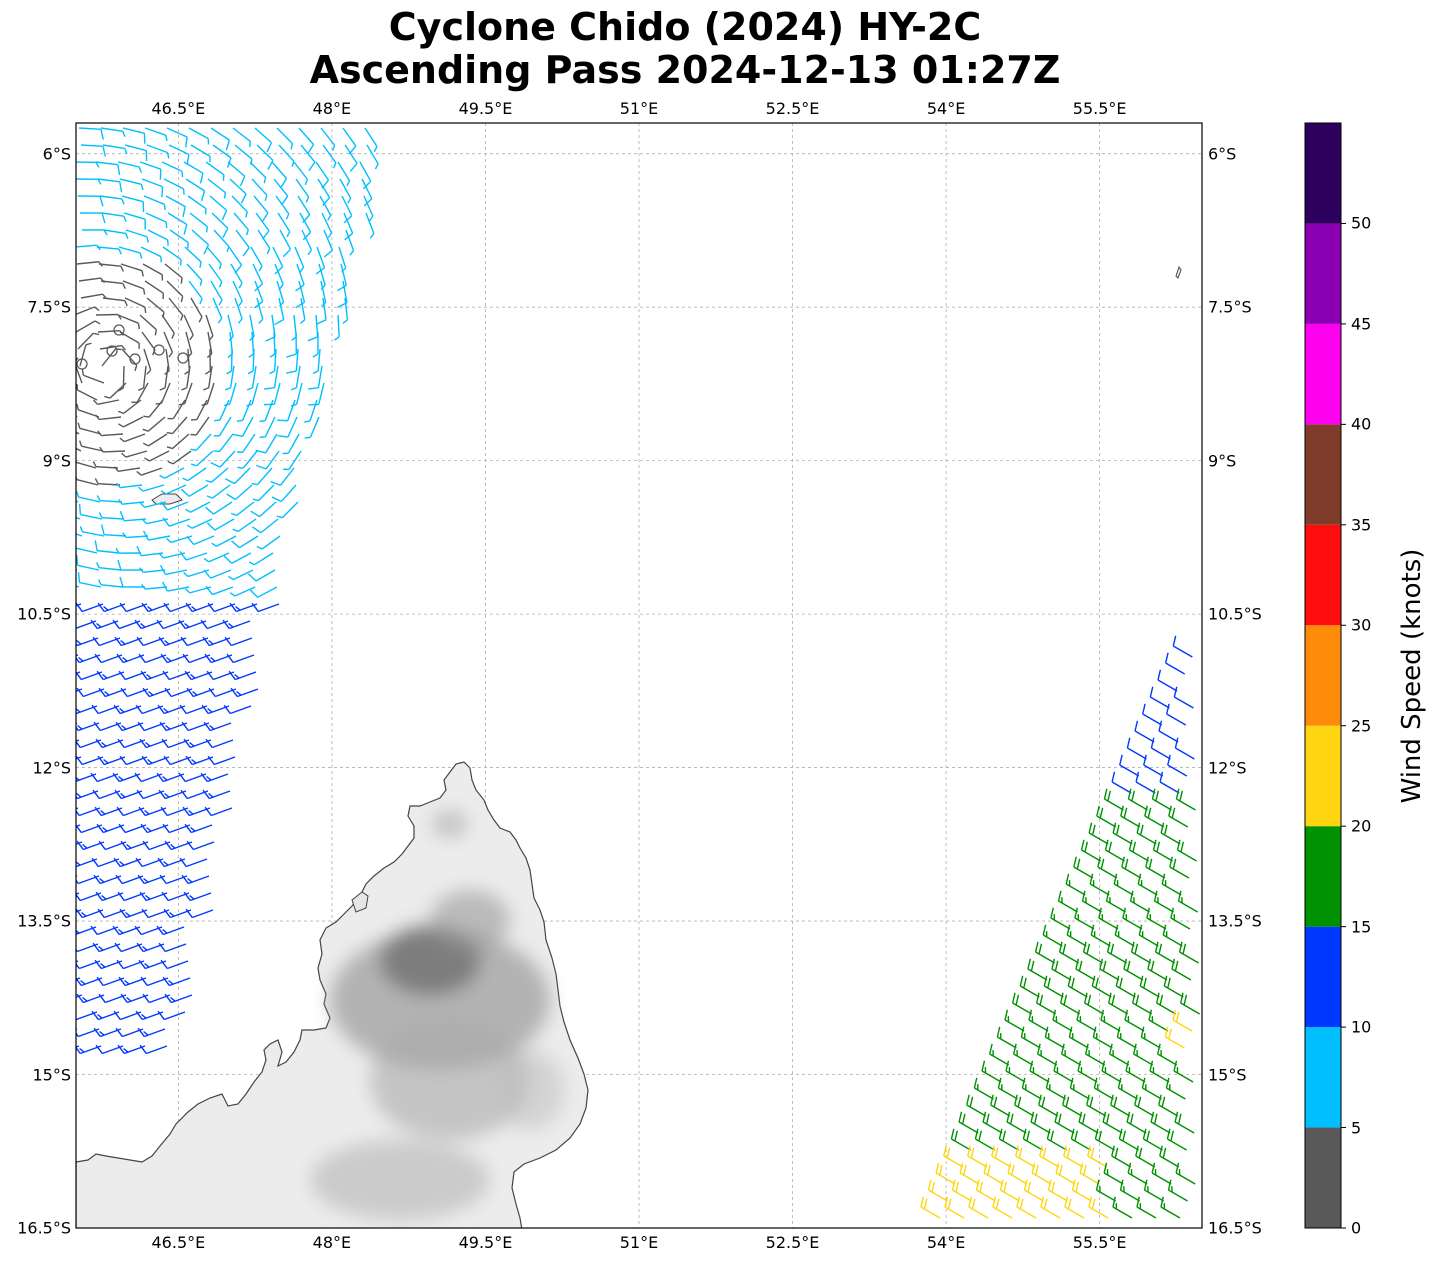 The image size is (1441, 1264). I want to click on nosy-be-island, so click(360, 902).